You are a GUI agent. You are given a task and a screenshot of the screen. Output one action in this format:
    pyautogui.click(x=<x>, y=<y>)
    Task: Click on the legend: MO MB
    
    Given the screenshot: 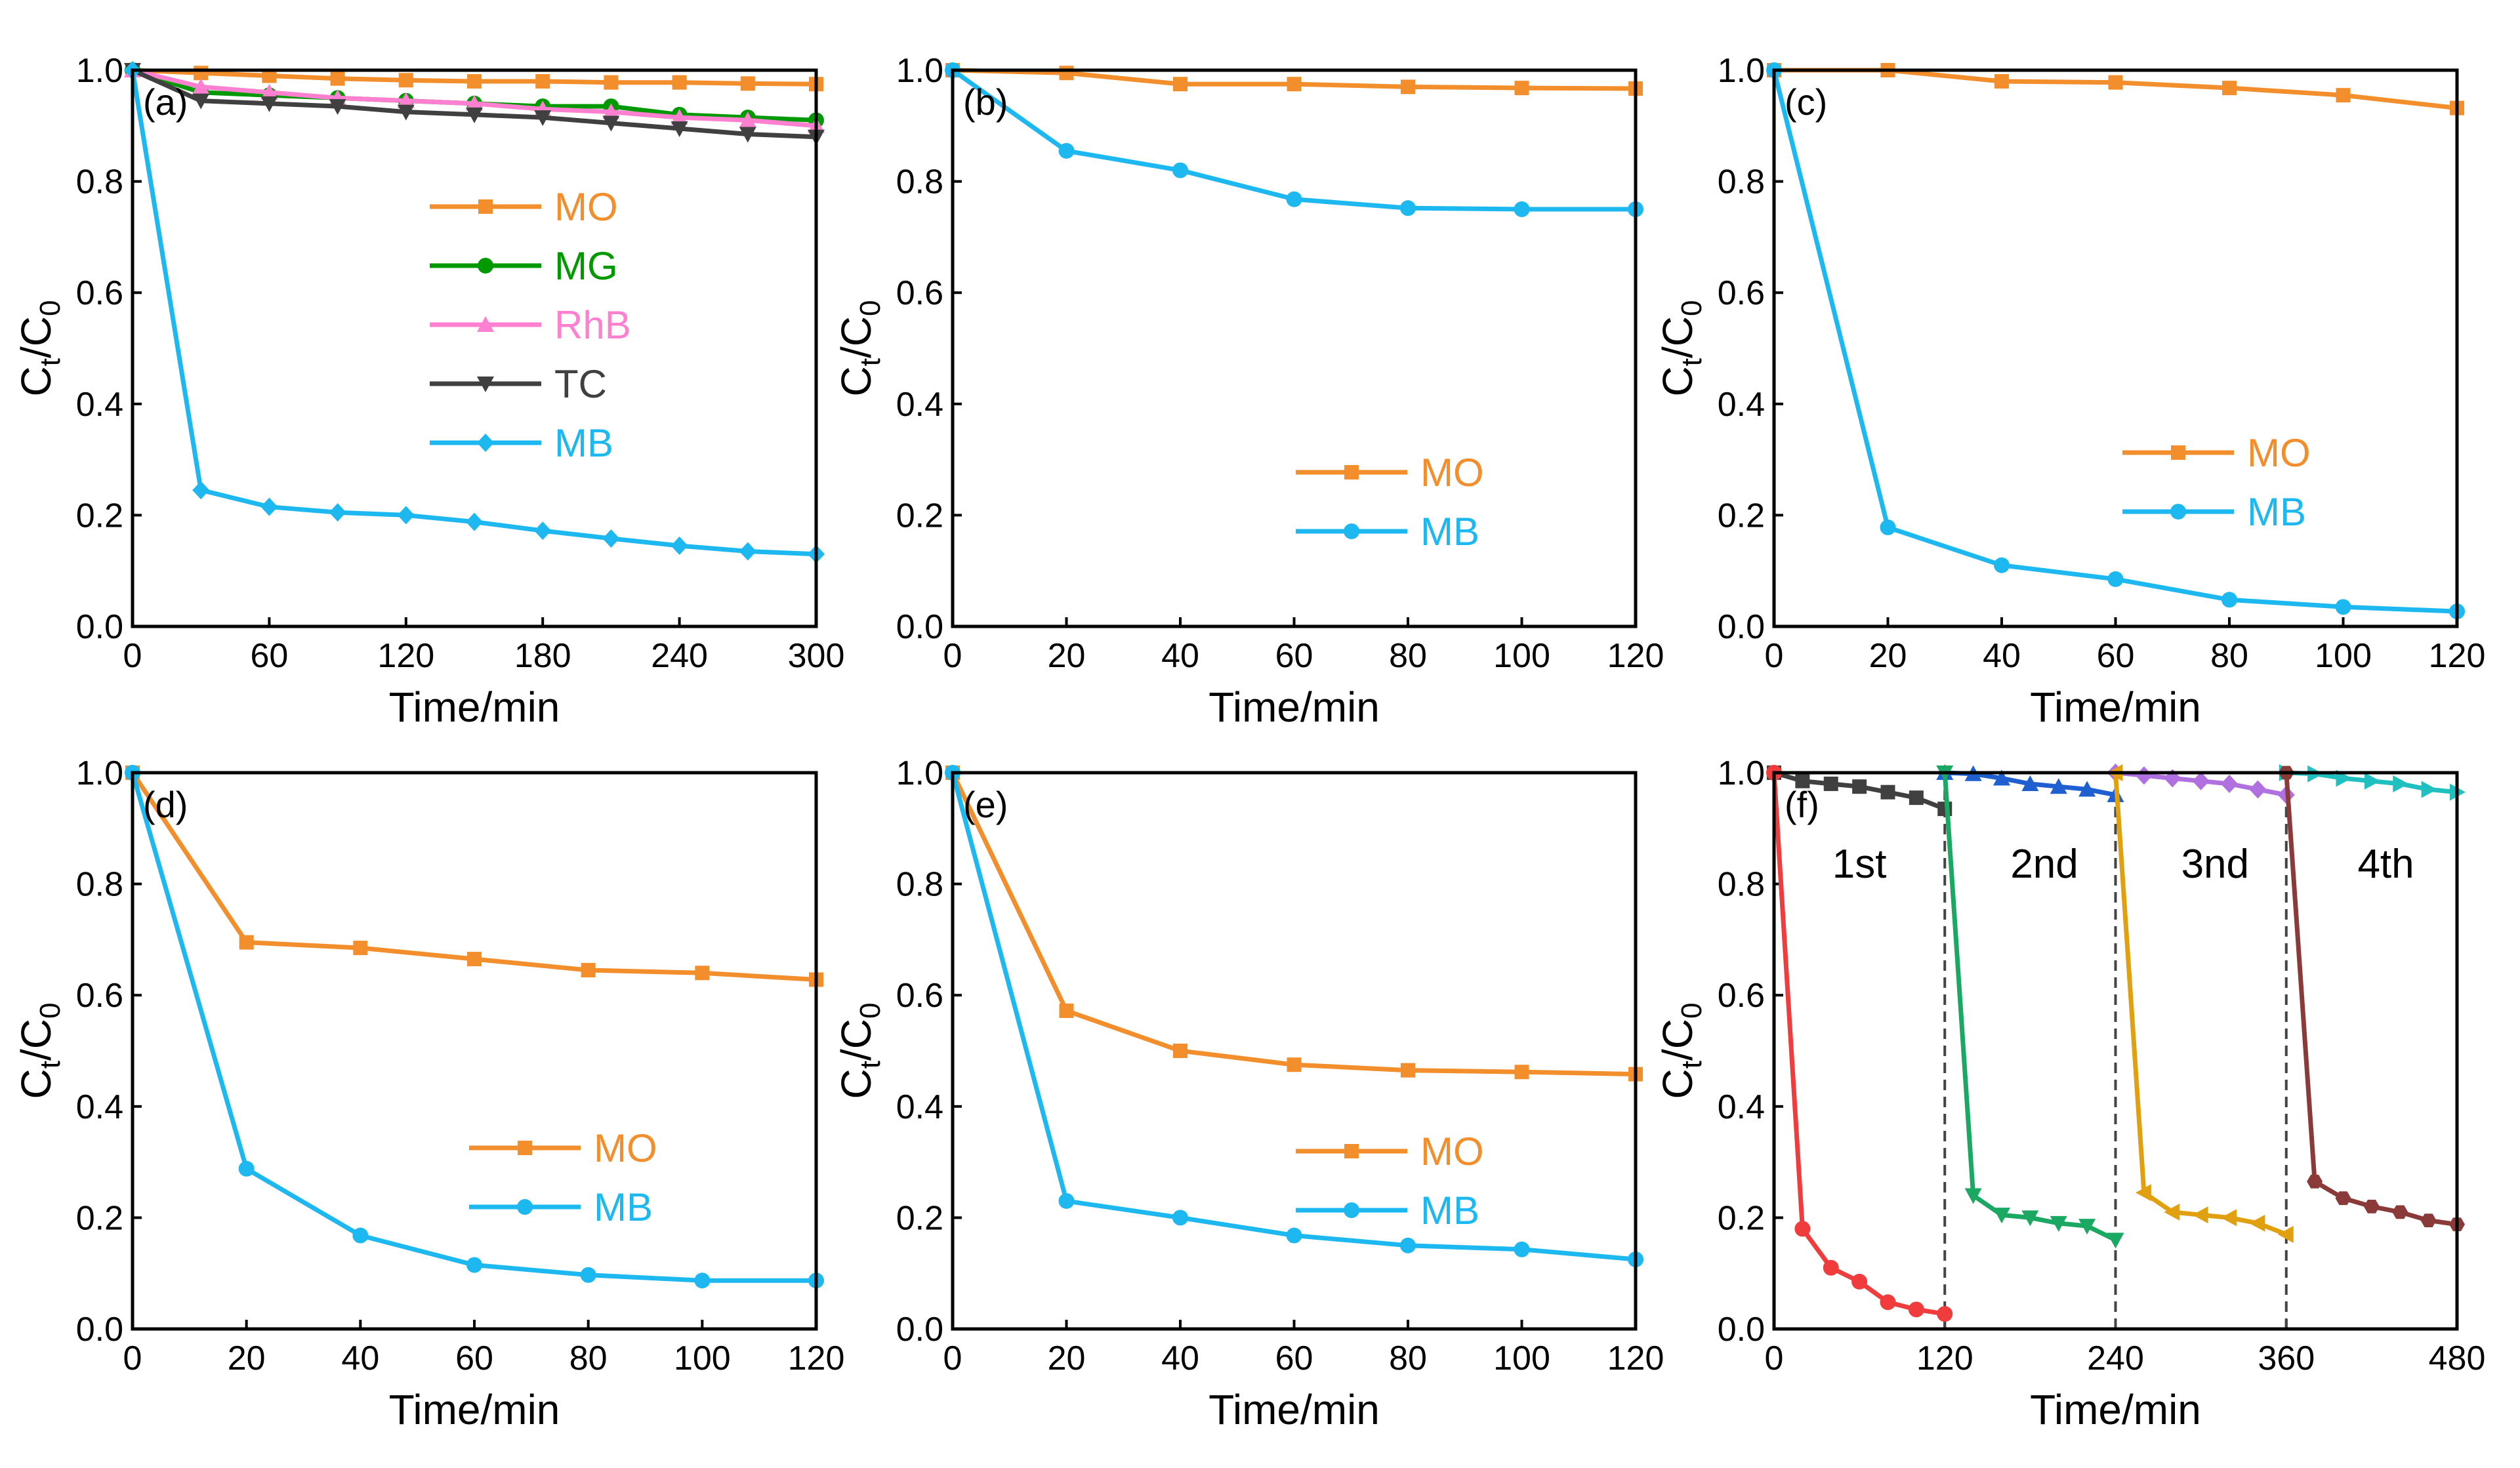 What is the action you would take?
    pyautogui.click(x=563, y=1177)
    